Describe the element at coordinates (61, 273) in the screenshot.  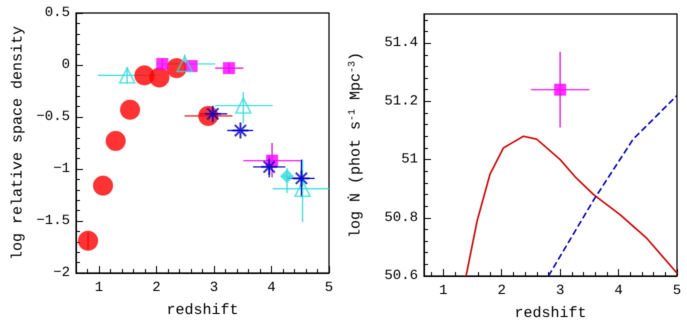
I see `y-tick-label: −2` at that location.